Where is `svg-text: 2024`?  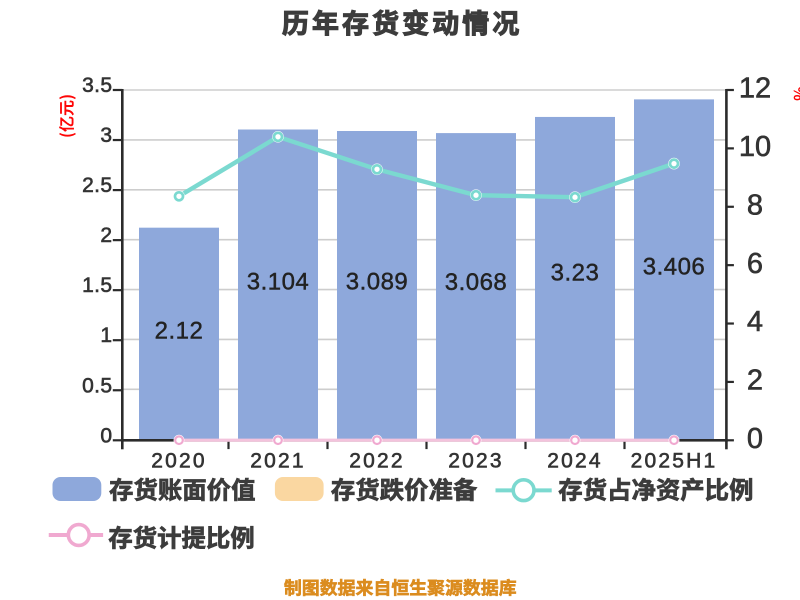 svg-text: 2024 is located at coordinates (575, 461).